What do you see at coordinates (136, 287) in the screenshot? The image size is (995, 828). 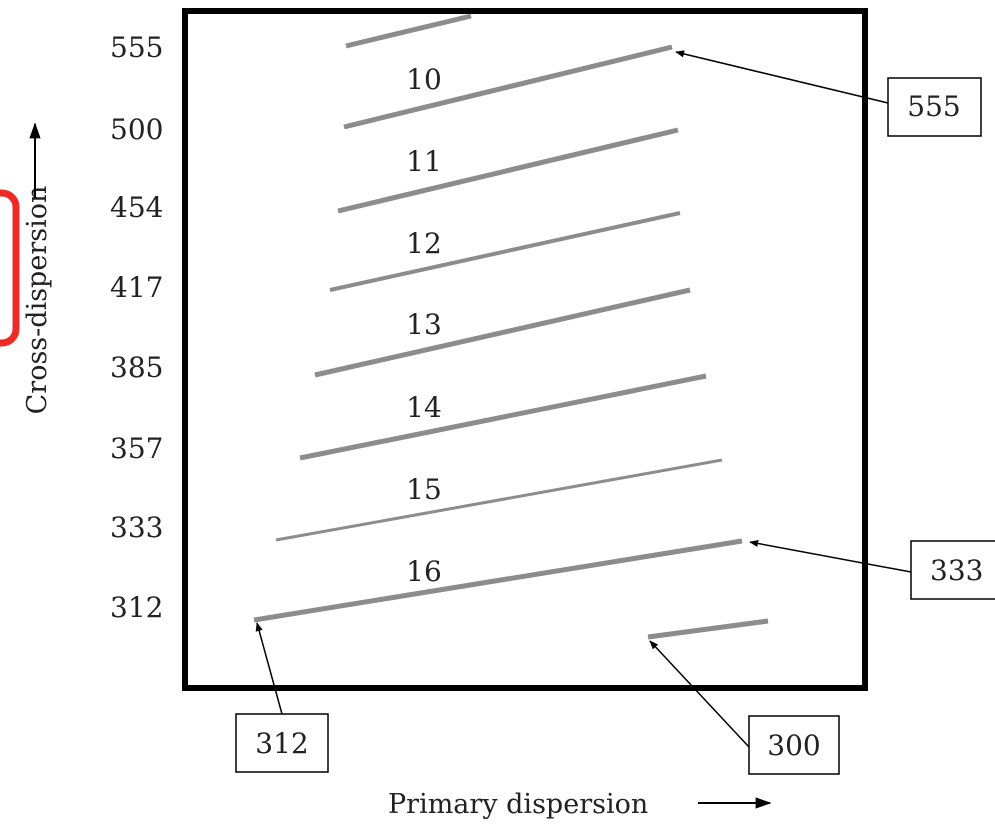 I see `y-tick-label: 417` at bounding box center [136, 287].